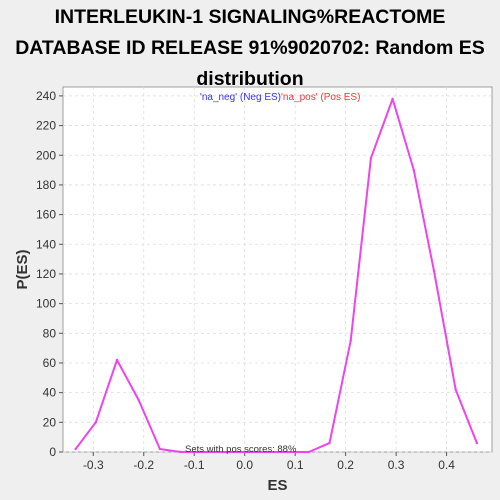 The image size is (500, 500). I want to click on y-tick-label: 80, so click(50, 333).